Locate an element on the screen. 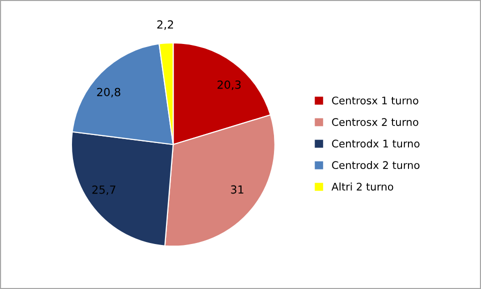 Image resolution: width=481 pixels, height=289 pixels. data-label: 2,2 is located at coordinates (165, 25).